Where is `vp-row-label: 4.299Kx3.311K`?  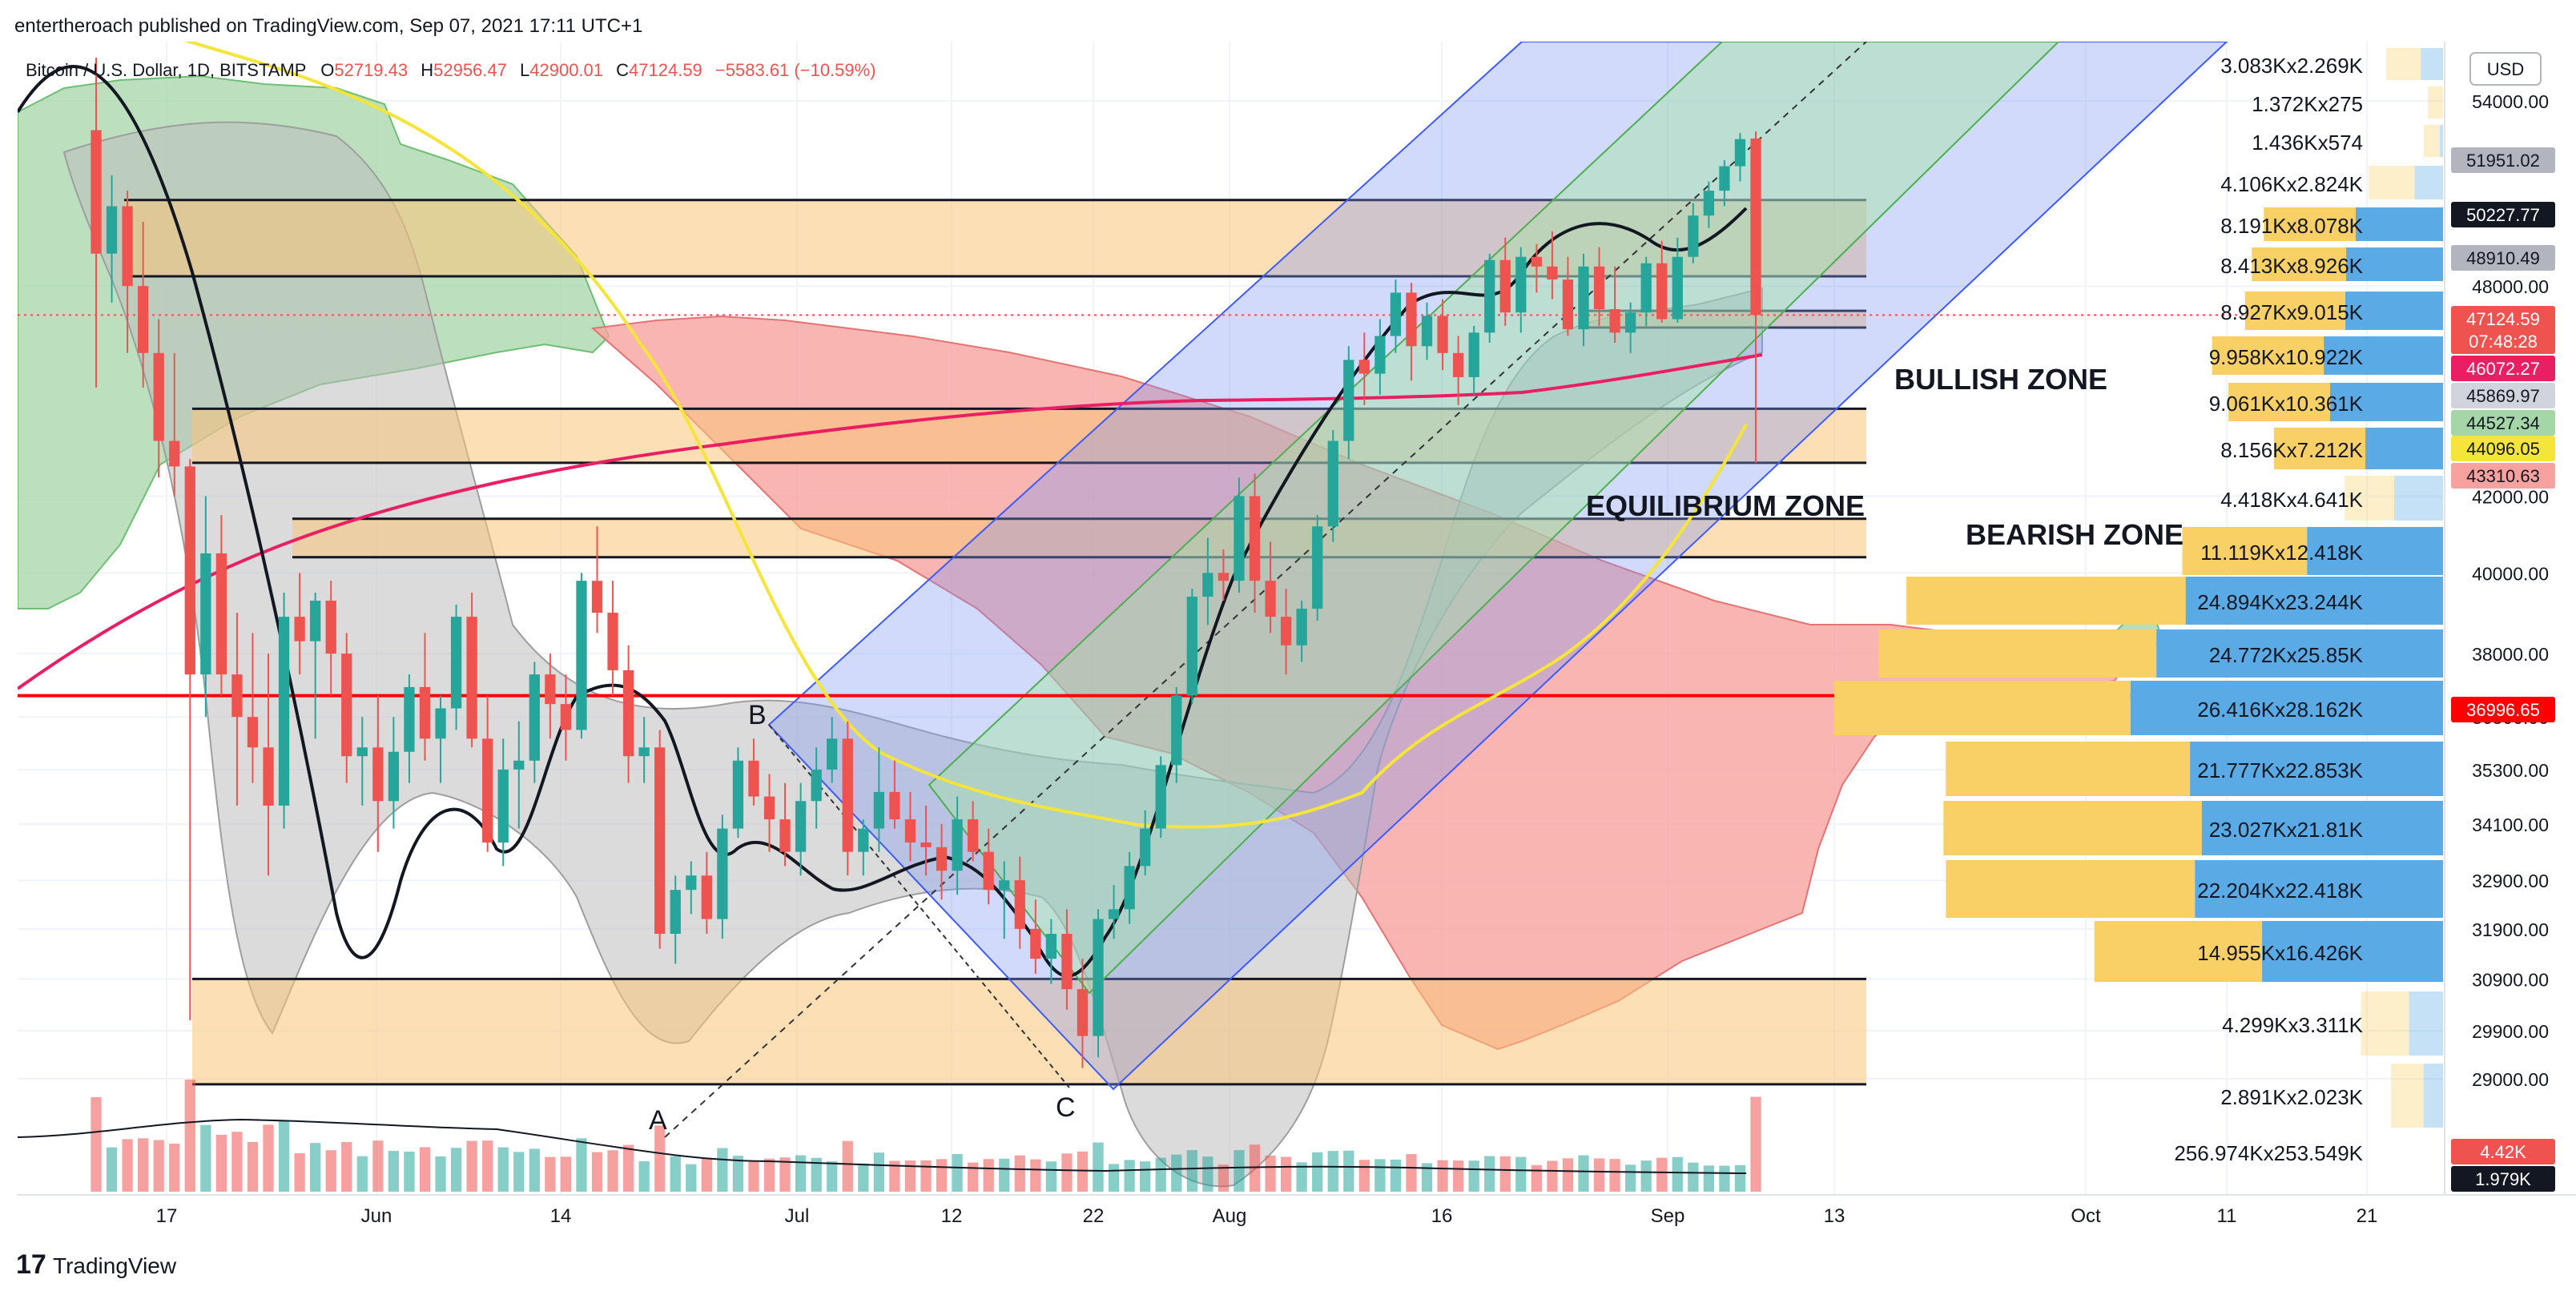
vp-row-label: 4.299Kx3.311K is located at coordinates (2293, 1025).